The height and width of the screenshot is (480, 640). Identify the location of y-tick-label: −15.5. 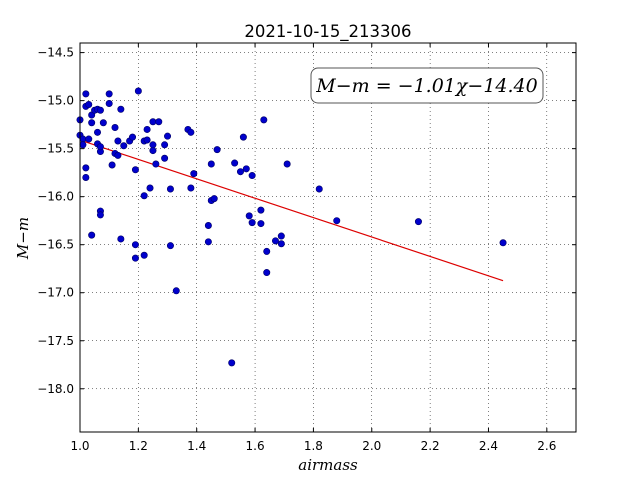
(55, 149).